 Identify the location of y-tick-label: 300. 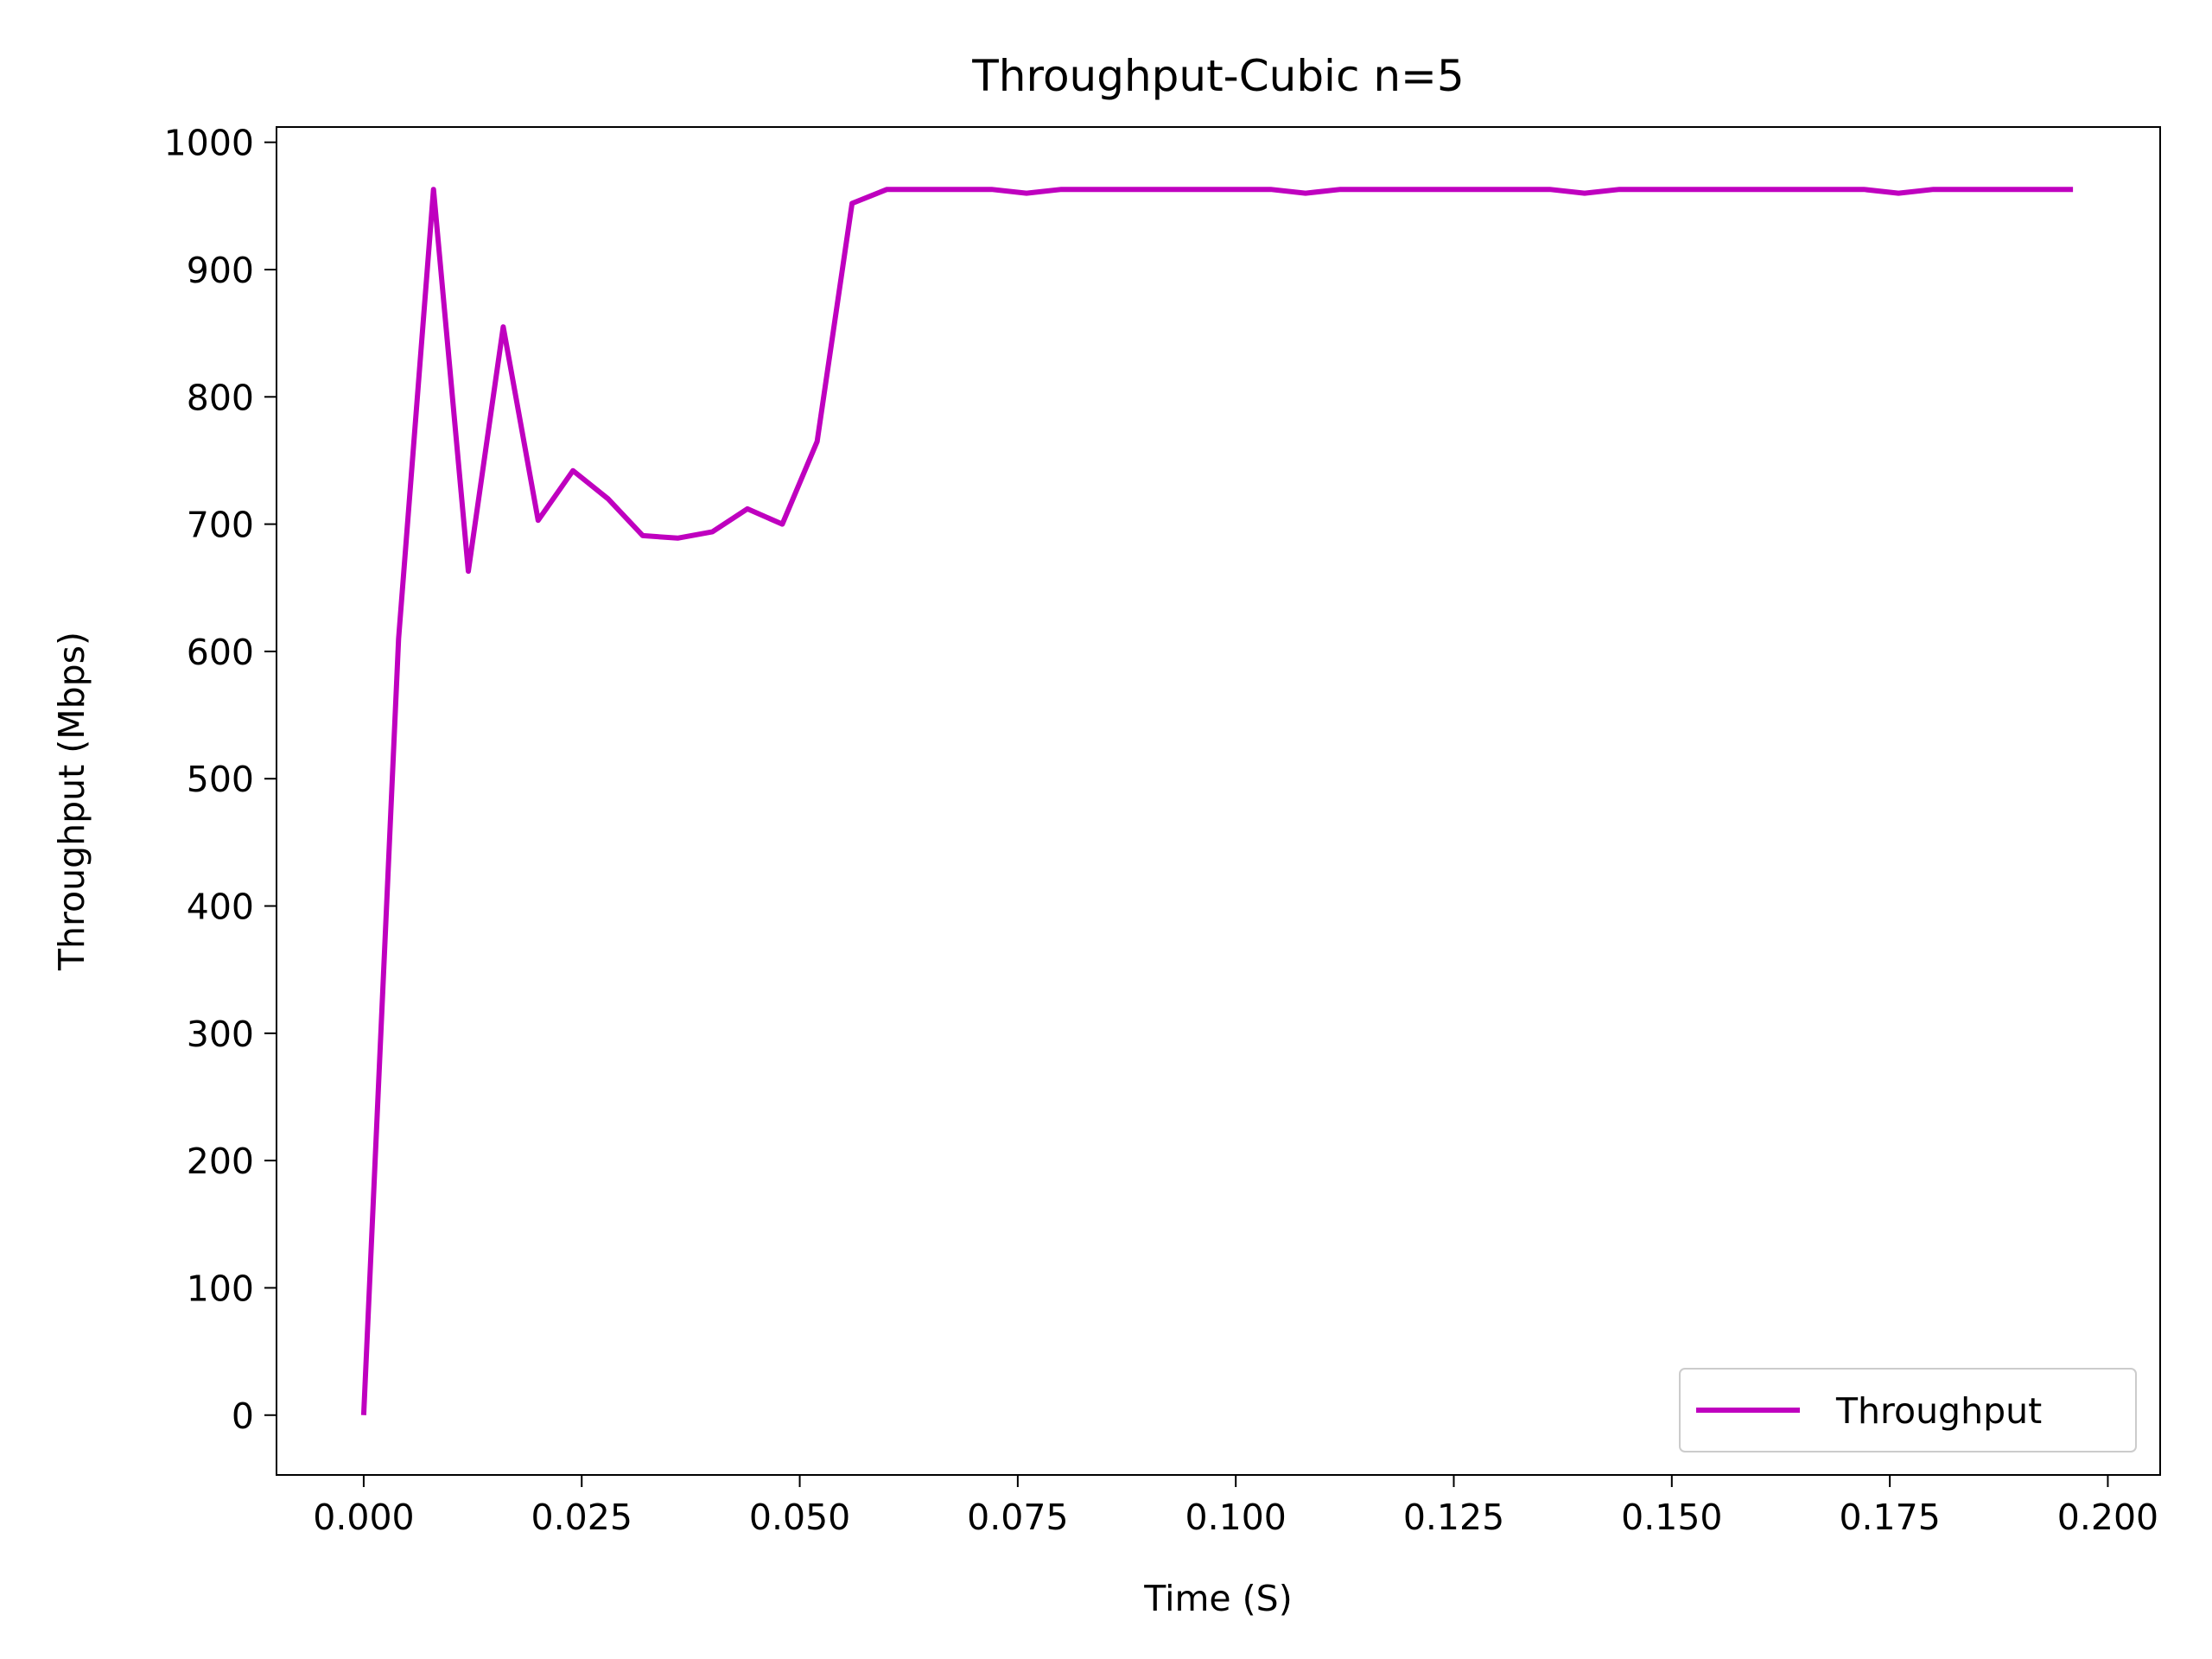
(220, 1034).